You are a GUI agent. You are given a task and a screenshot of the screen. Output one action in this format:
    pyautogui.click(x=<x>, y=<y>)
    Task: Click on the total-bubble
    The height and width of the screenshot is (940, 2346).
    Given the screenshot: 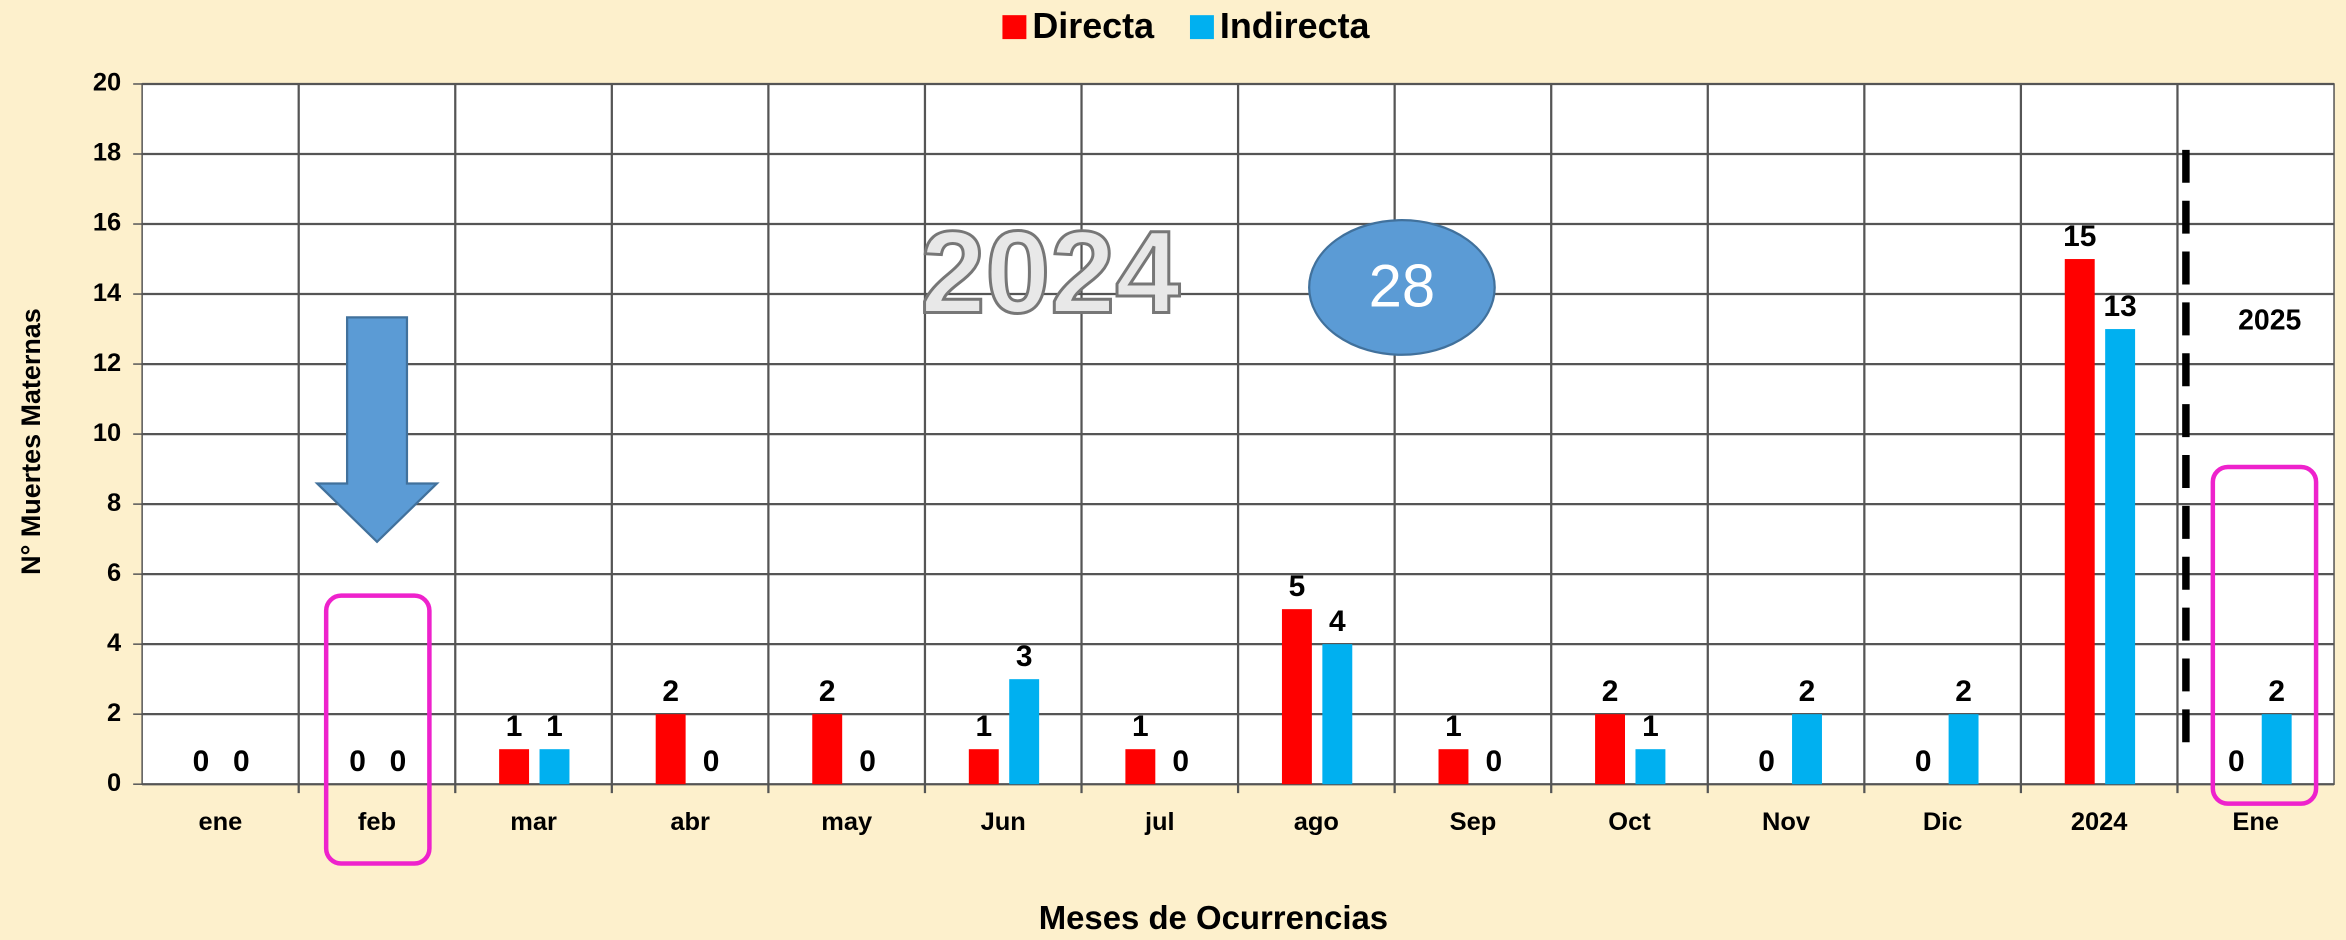 What is the action you would take?
    pyautogui.click(x=1402, y=287)
    